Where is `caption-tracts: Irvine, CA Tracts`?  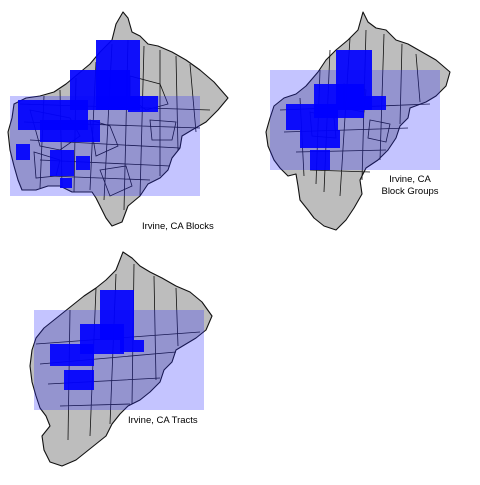
caption-tracts: Irvine, CA Tracts is located at coordinates (163, 421).